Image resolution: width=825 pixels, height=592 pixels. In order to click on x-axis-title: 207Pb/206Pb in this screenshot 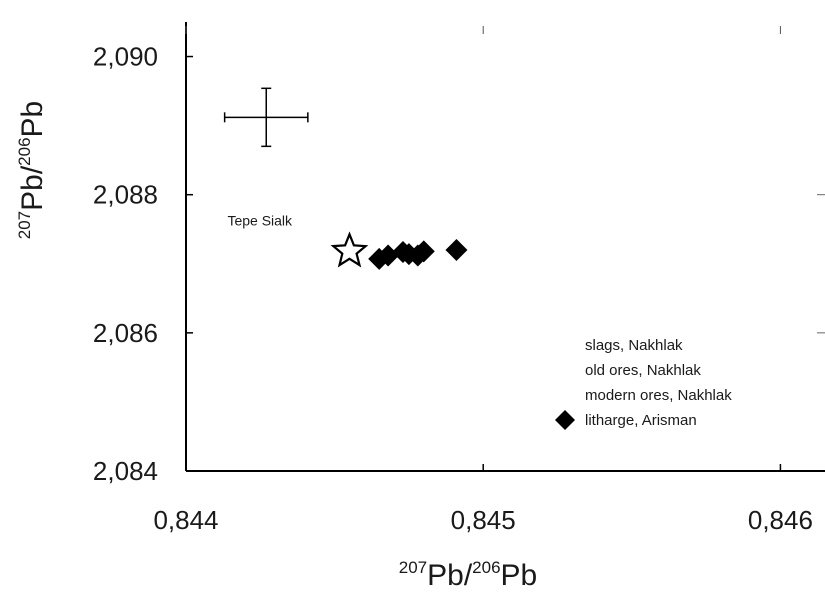, I will do `click(468, 575)`.